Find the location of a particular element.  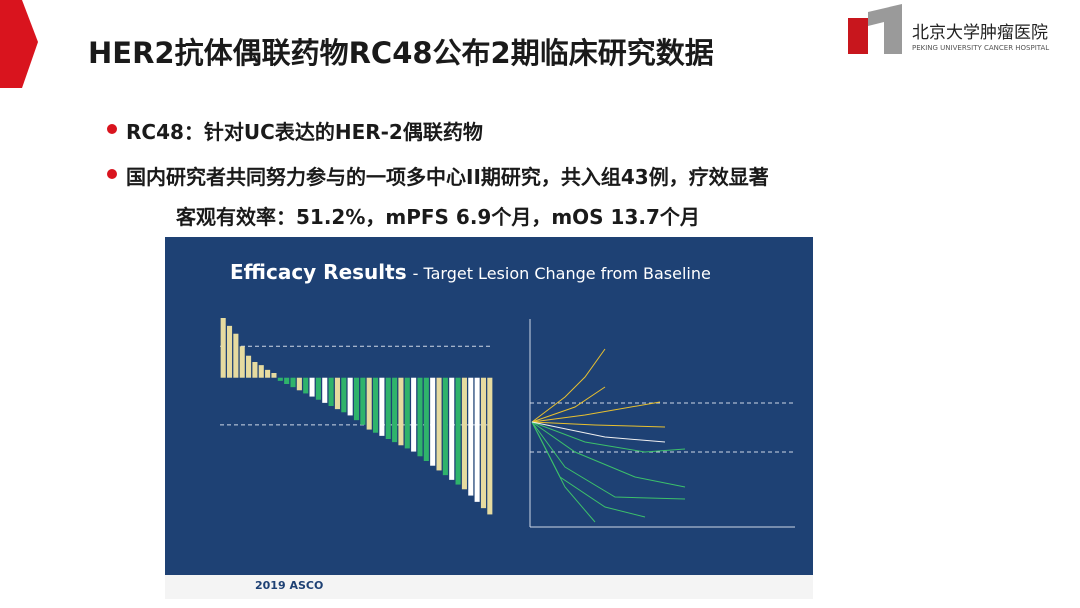

spider-plot is located at coordinates (662, 423).